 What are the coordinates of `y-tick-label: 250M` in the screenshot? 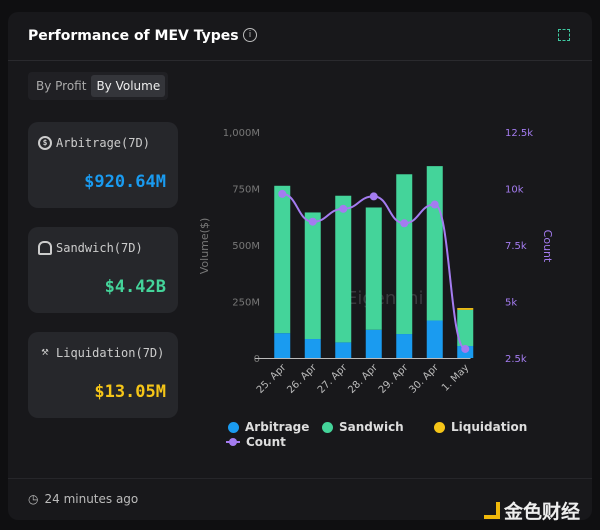 It's located at (246, 303).